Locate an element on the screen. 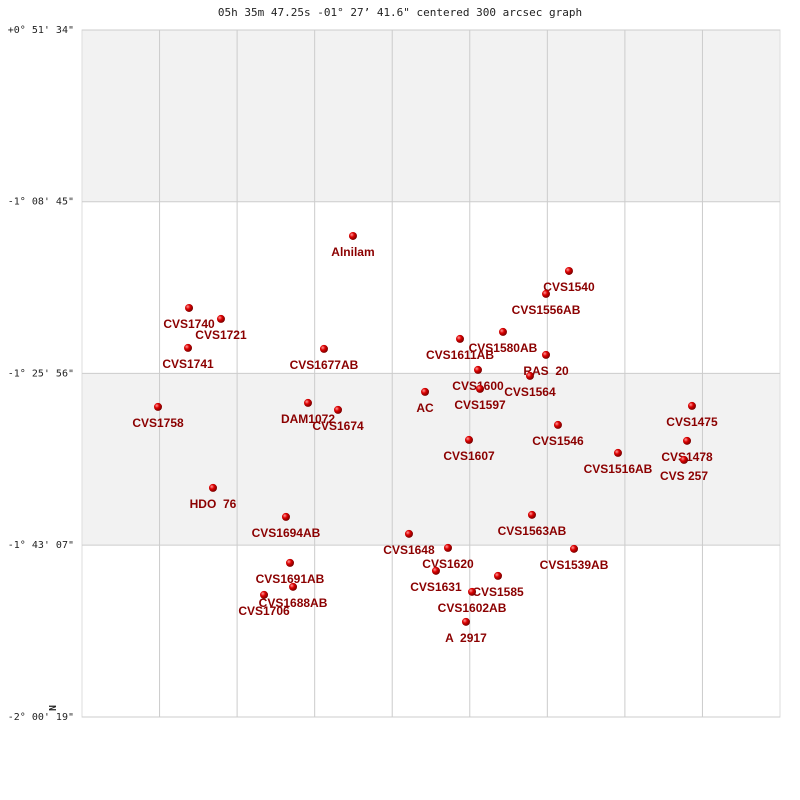  north-label: N is located at coordinates (53, 708).